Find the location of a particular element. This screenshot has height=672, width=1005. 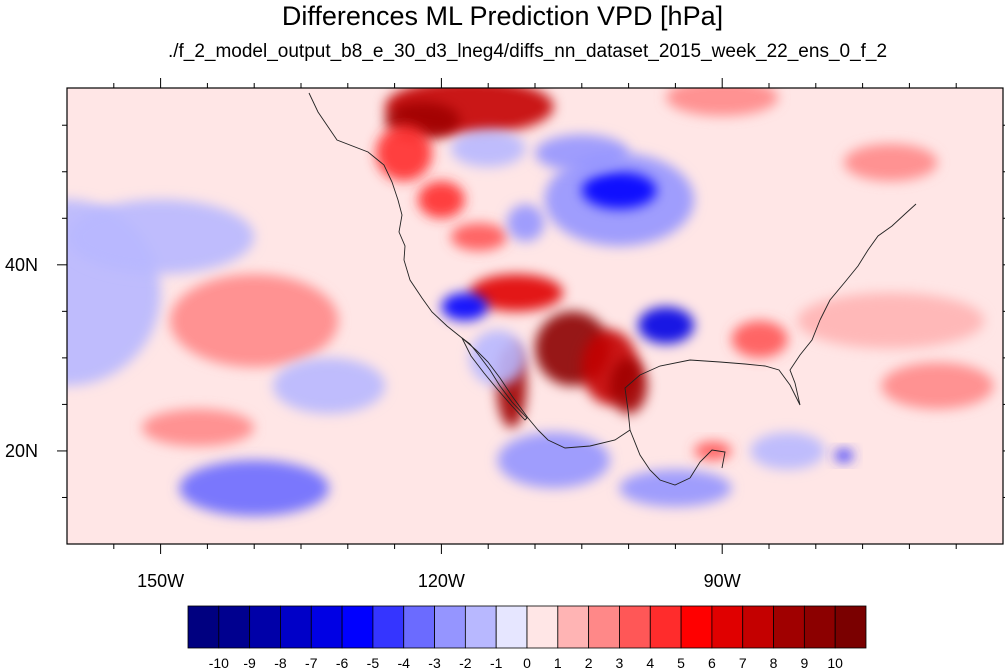

colorbar-label: 6 is located at coordinates (712, 663).